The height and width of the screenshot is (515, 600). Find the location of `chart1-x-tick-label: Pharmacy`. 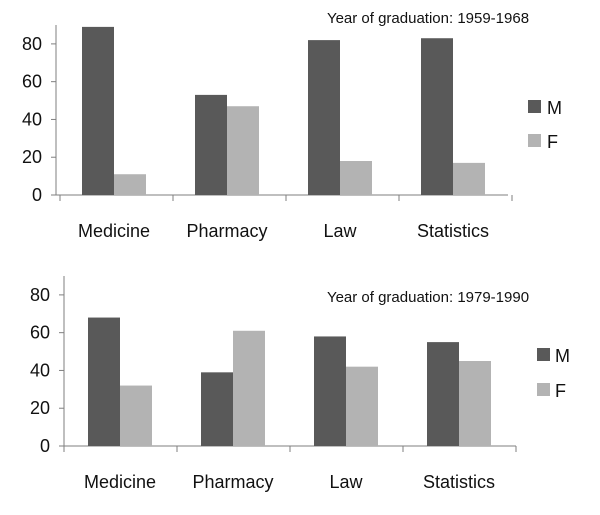

chart1-x-tick-label: Pharmacy is located at coordinates (226, 231).